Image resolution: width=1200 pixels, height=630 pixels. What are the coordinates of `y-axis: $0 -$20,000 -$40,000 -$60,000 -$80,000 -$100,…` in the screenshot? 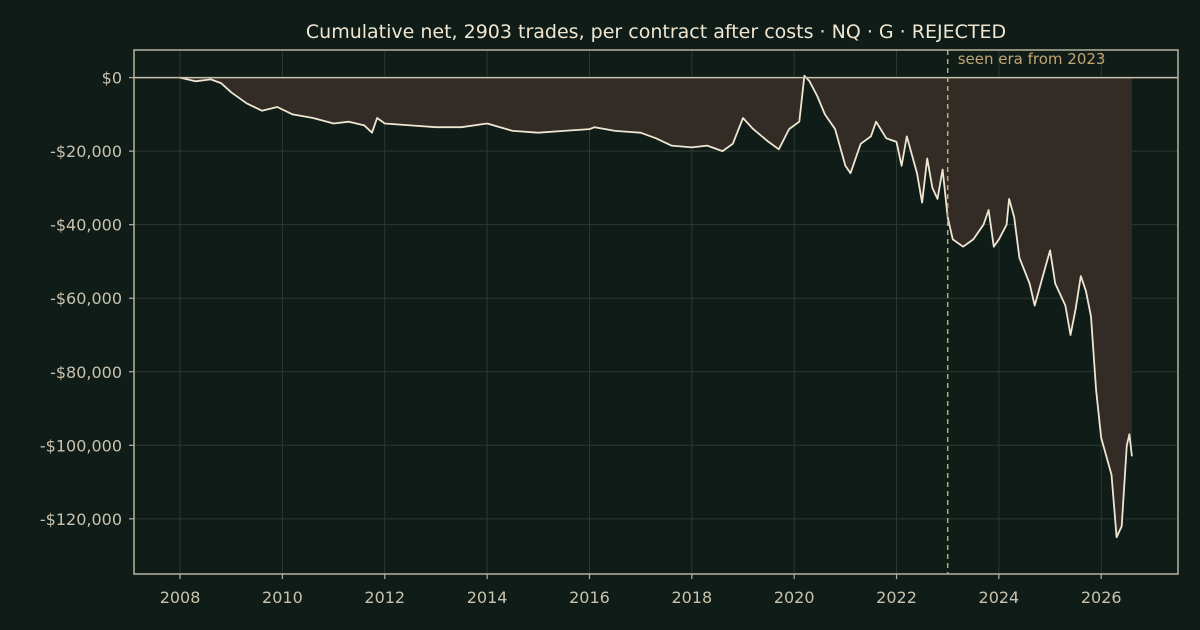 It's located at (87, 299).